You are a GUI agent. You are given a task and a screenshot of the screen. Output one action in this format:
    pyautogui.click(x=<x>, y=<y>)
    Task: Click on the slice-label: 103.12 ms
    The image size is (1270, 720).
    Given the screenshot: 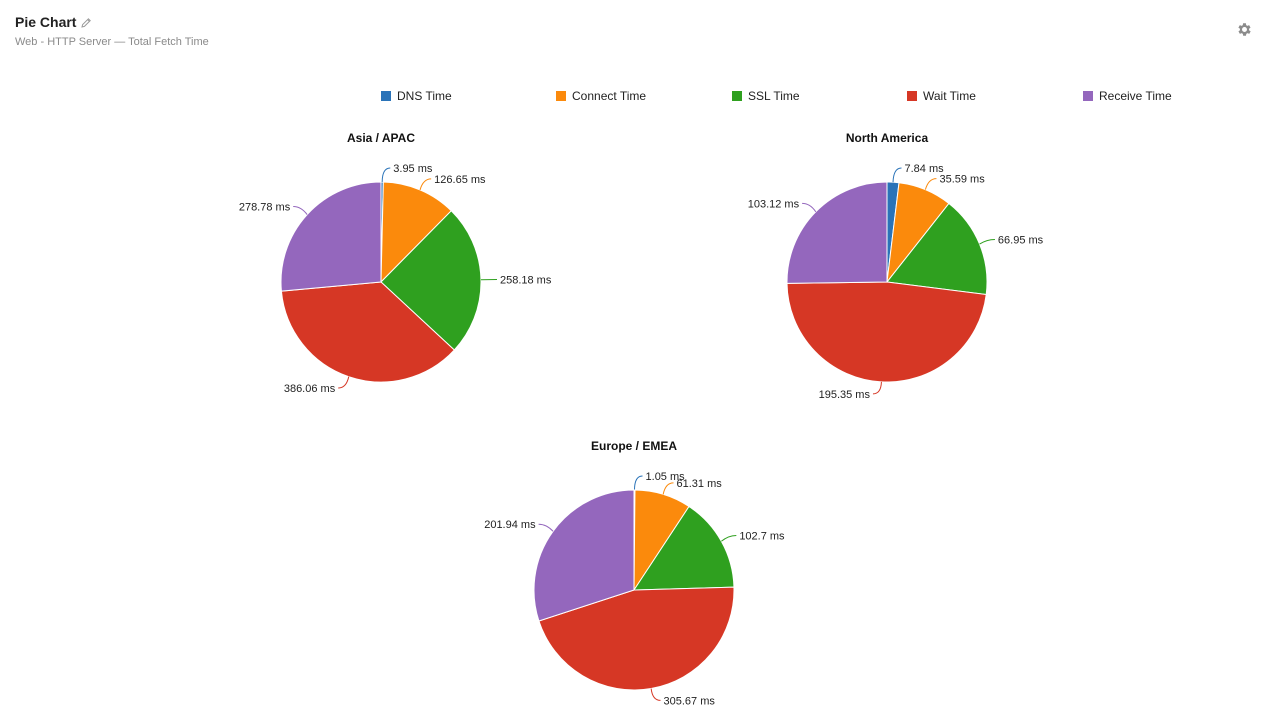 What is the action you would take?
    pyautogui.click(x=774, y=204)
    